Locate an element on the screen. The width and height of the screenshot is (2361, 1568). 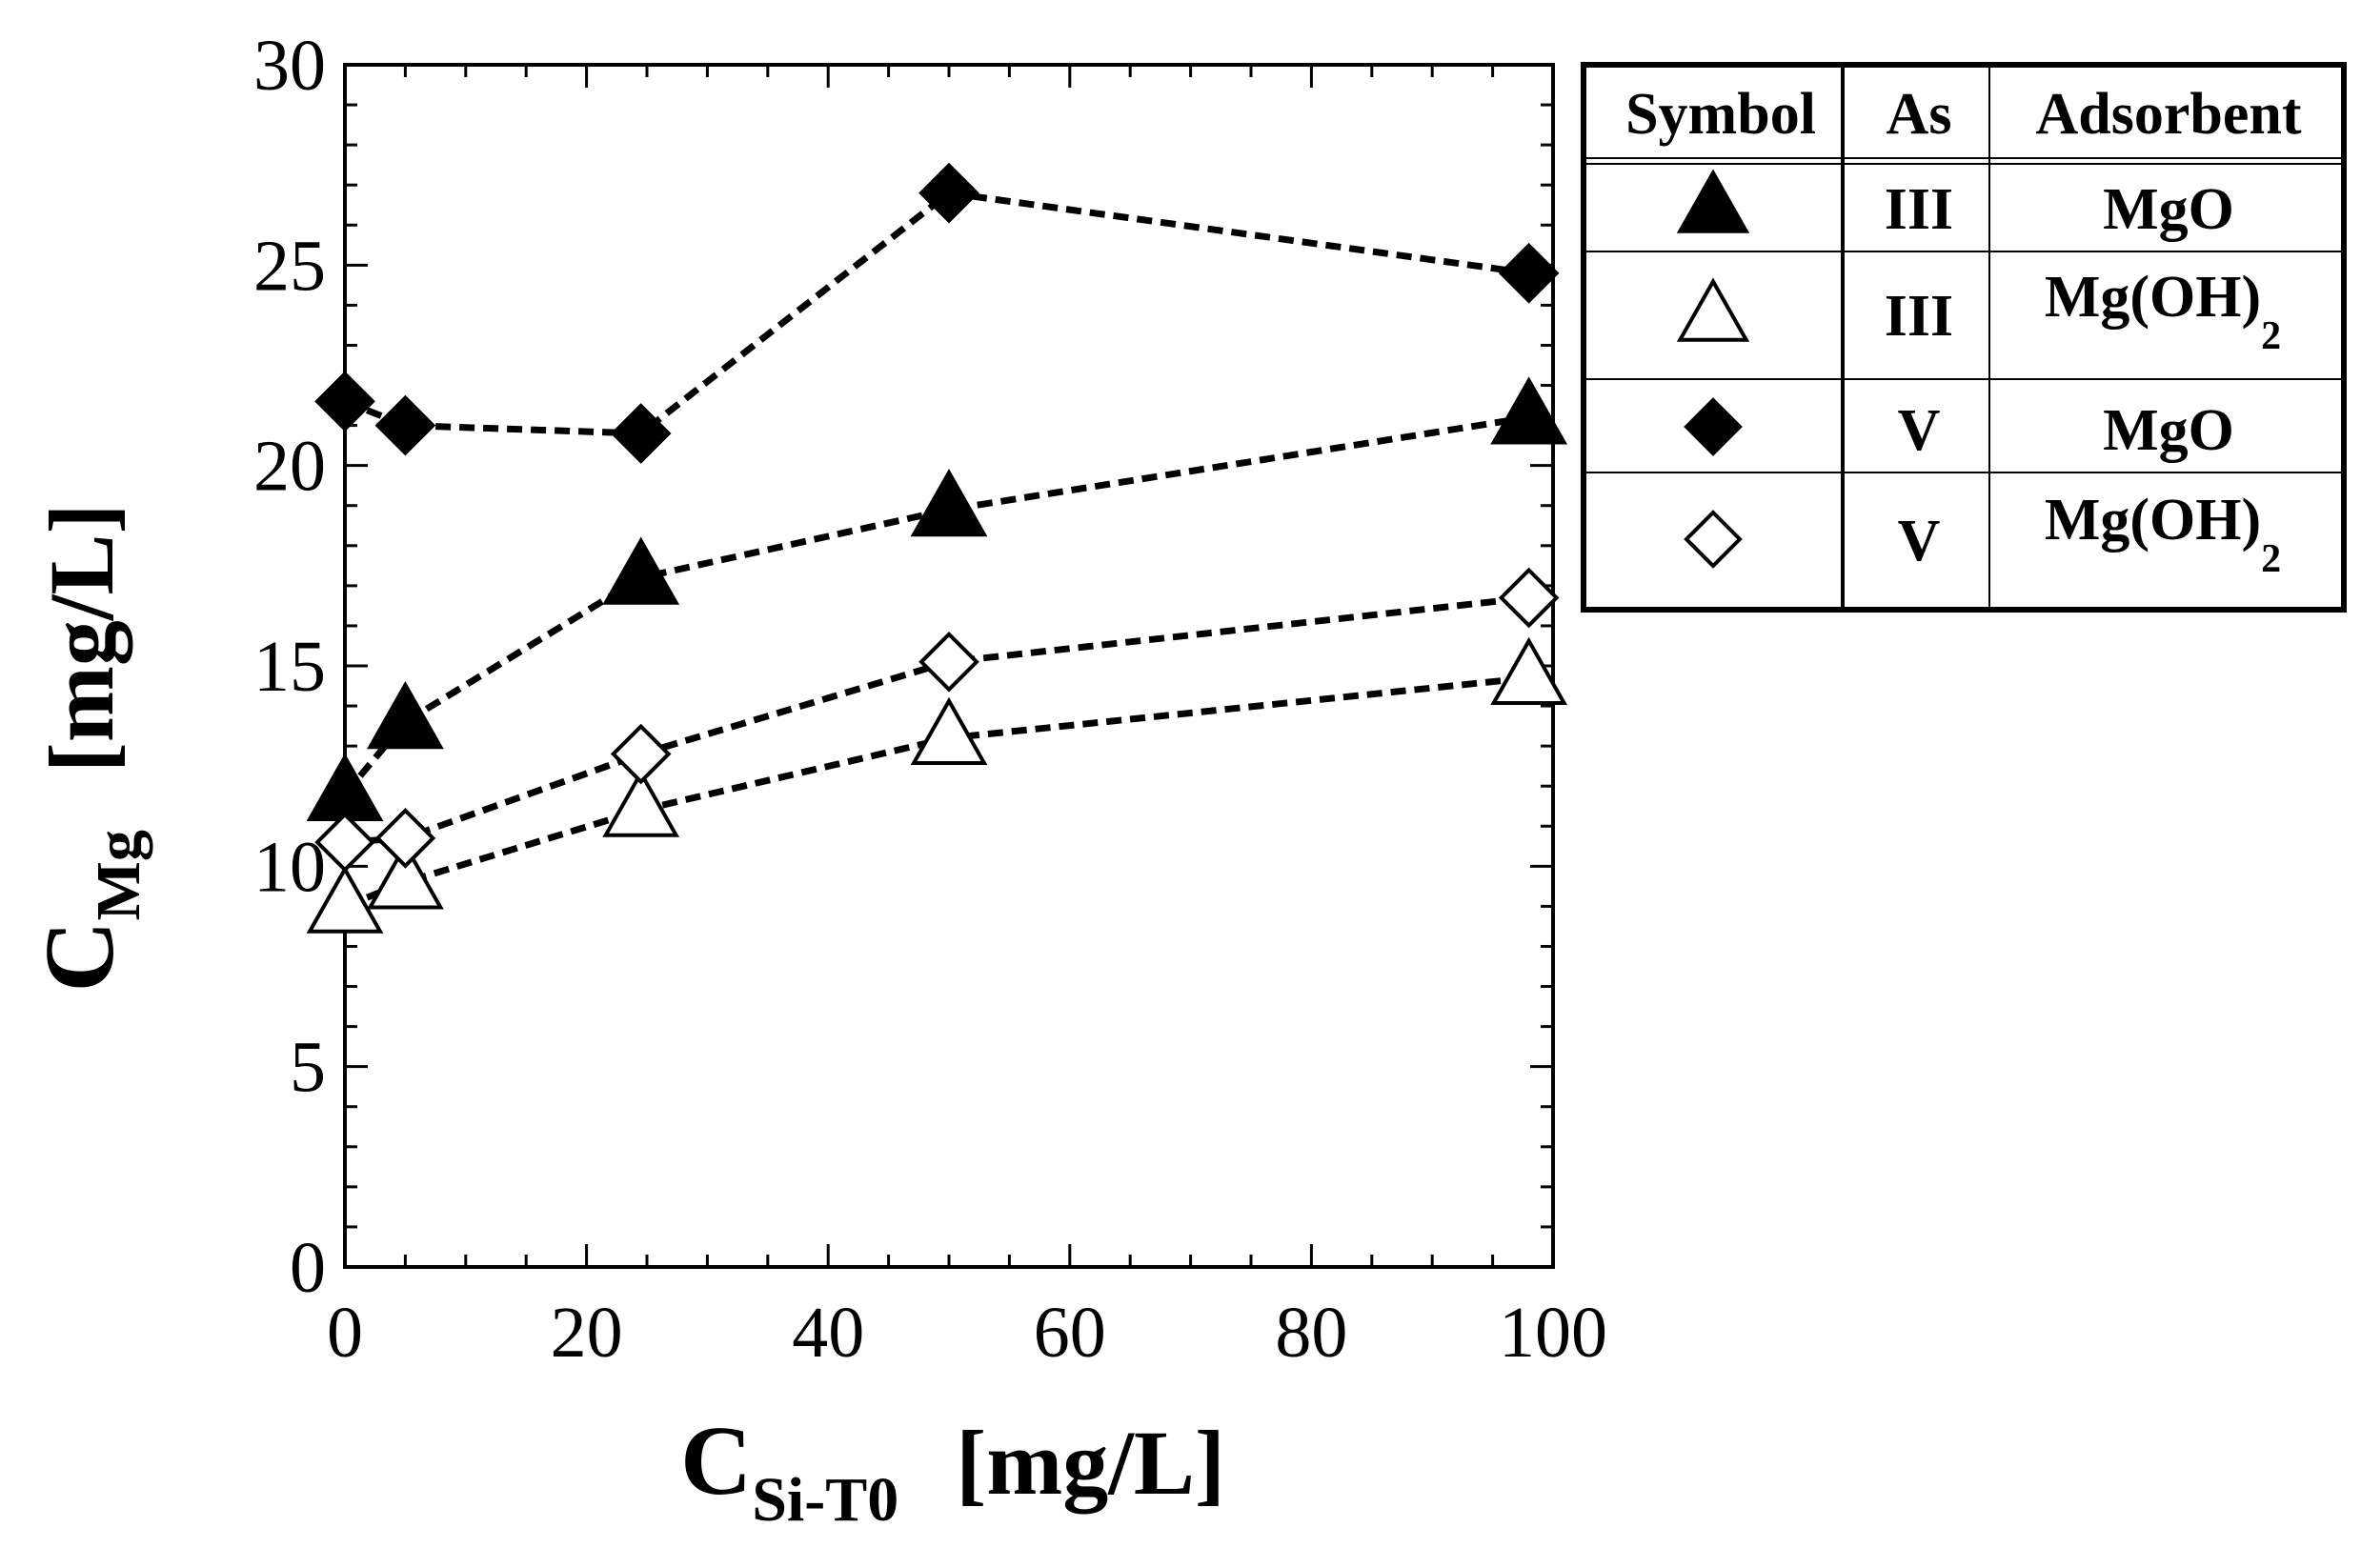
legend-adsorbent-row-2: Mg(OH)2 is located at coordinates (2163, 311).